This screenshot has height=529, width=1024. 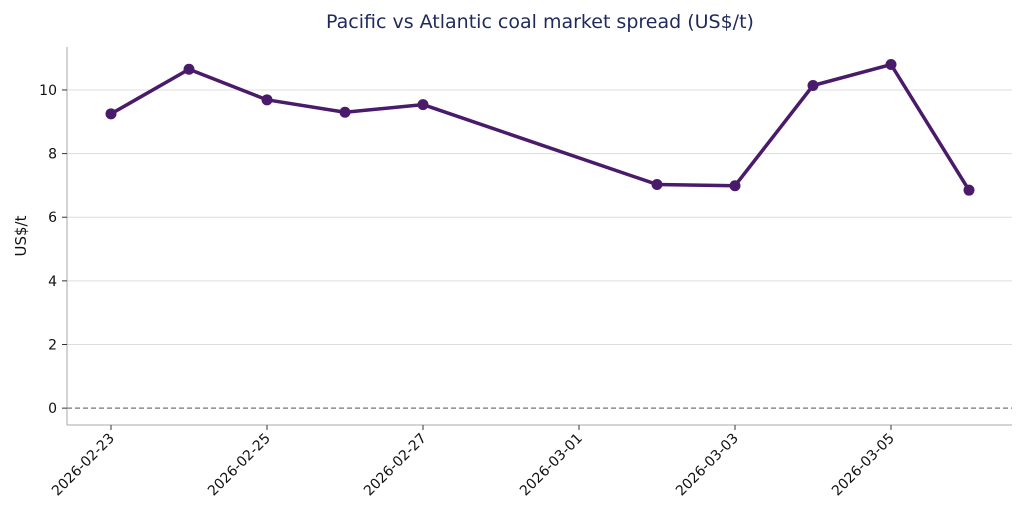 What do you see at coordinates (52, 346) in the screenshot?
I see `y-tick-label: 2` at bounding box center [52, 346].